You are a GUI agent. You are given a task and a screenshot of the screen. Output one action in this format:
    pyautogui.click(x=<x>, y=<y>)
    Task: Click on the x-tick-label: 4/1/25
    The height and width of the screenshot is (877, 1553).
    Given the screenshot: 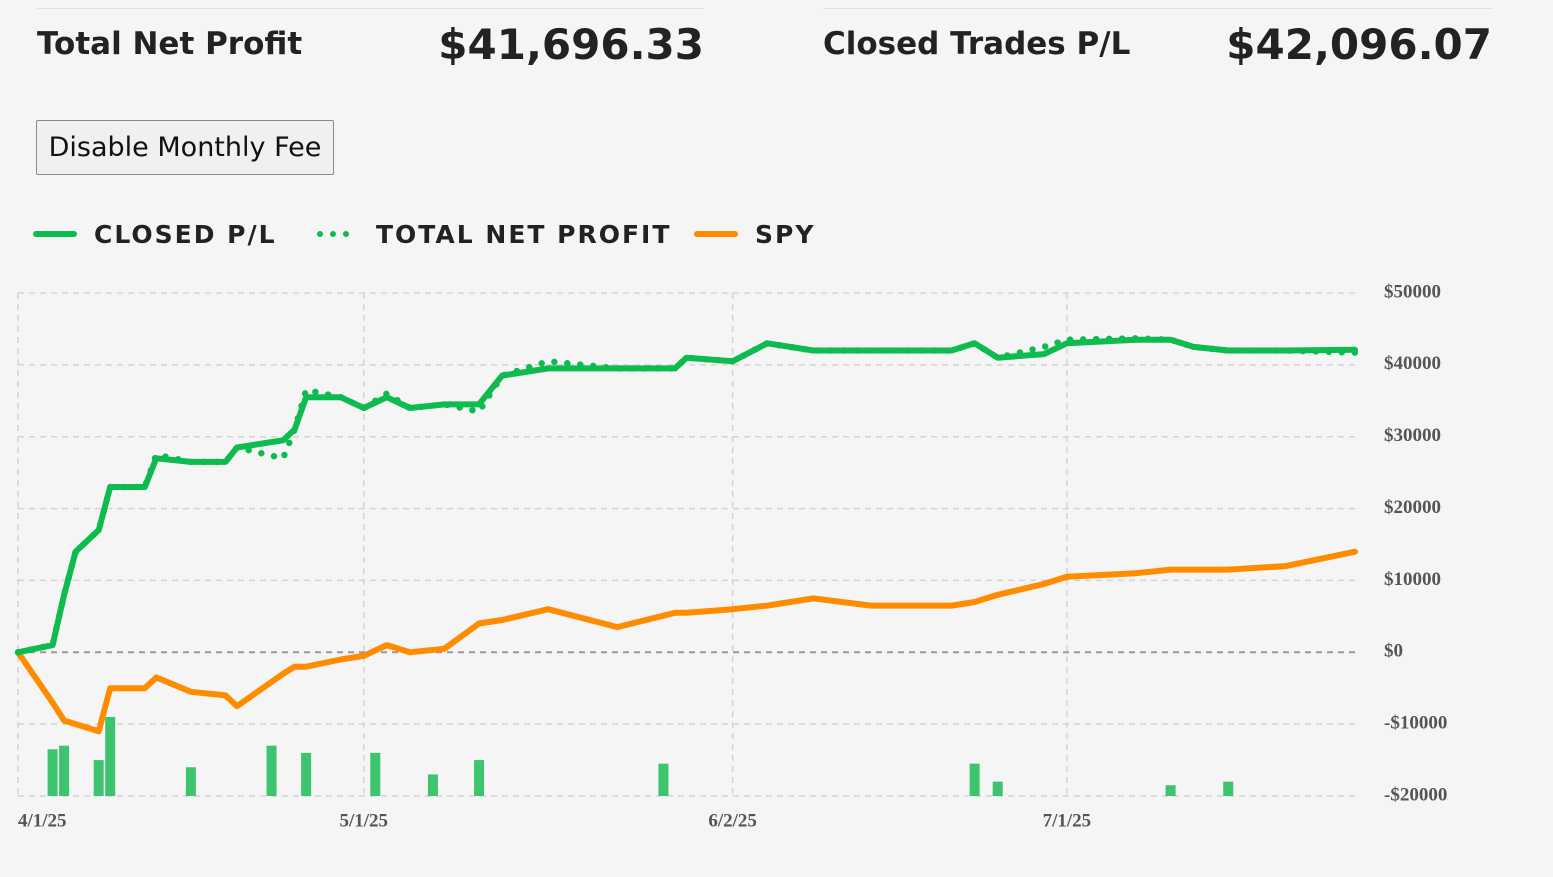 What is the action you would take?
    pyautogui.click(x=42, y=820)
    